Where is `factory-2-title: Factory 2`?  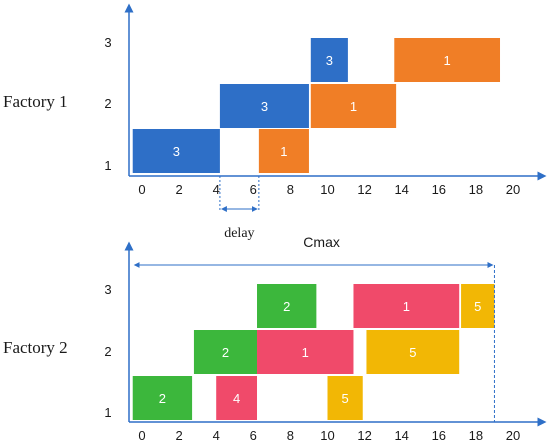
factory-2-title: Factory 2 is located at coordinates (35, 347).